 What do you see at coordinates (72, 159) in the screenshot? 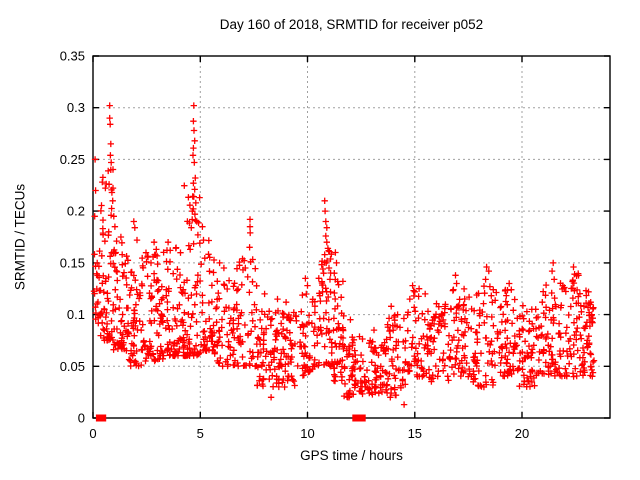
I see `y-tick-label: 0.25` at bounding box center [72, 159].